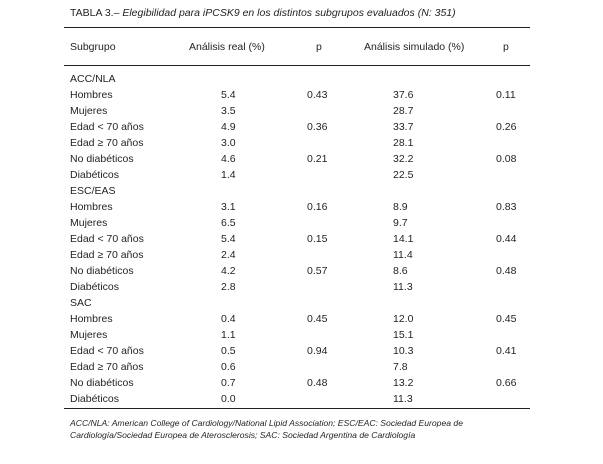 The image size is (603, 464). I want to click on cell-simulated: 37.6, so click(403, 95).